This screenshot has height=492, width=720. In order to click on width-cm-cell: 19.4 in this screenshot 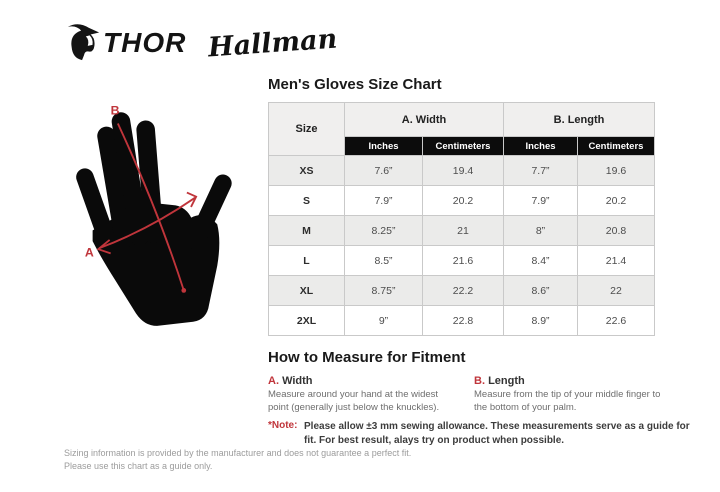, I will do `click(463, 170)`.